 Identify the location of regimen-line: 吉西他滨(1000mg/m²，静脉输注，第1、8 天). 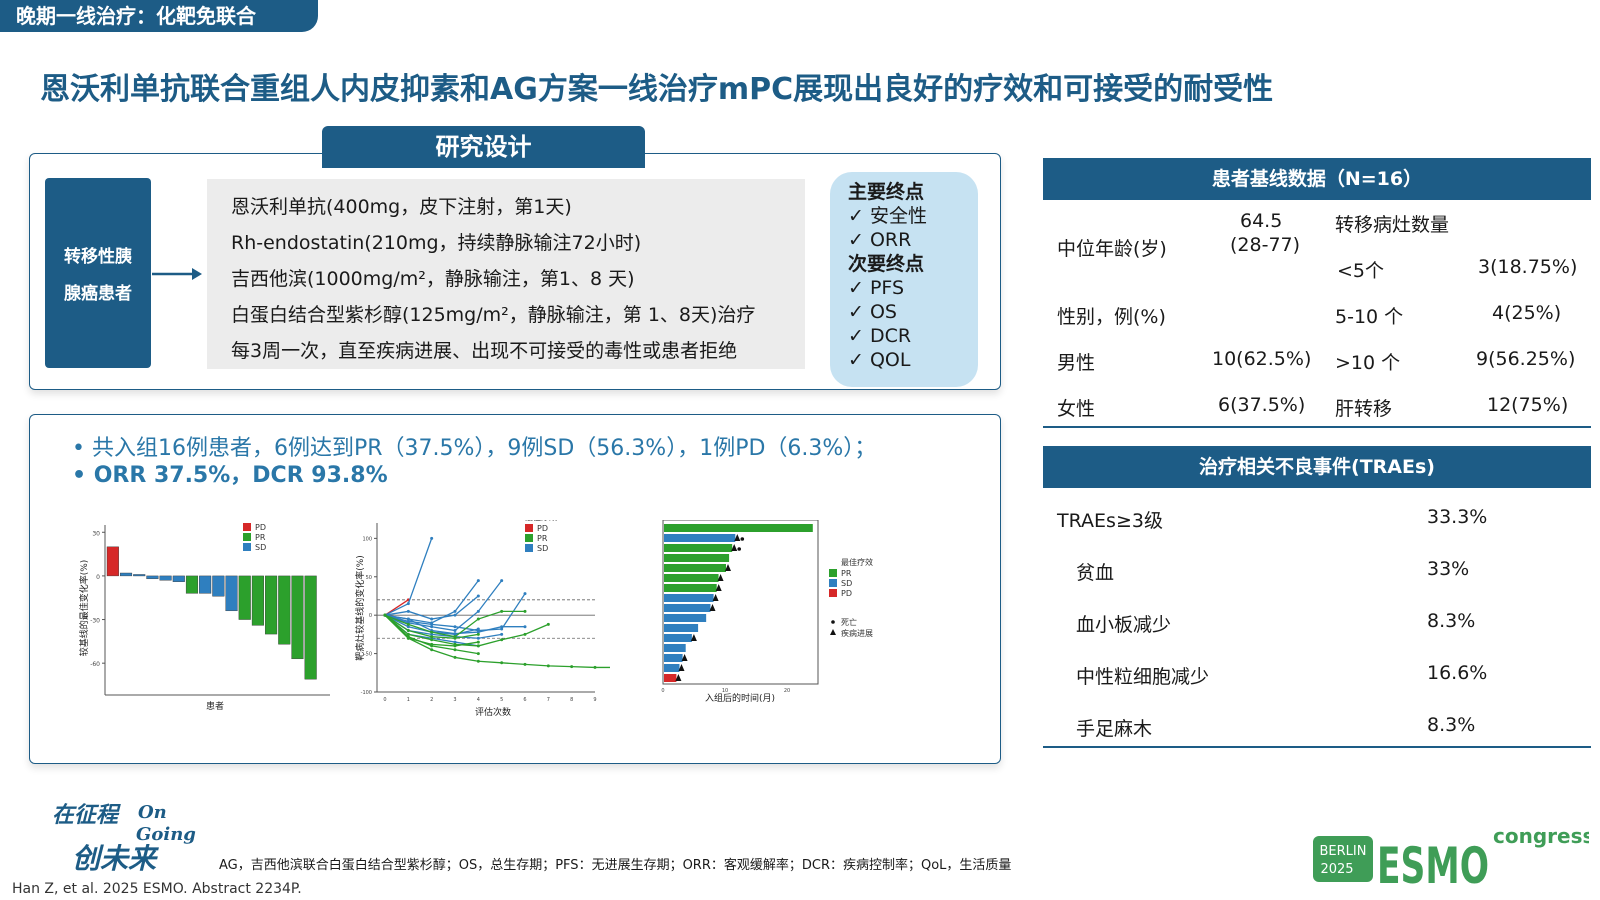
(433, 279).